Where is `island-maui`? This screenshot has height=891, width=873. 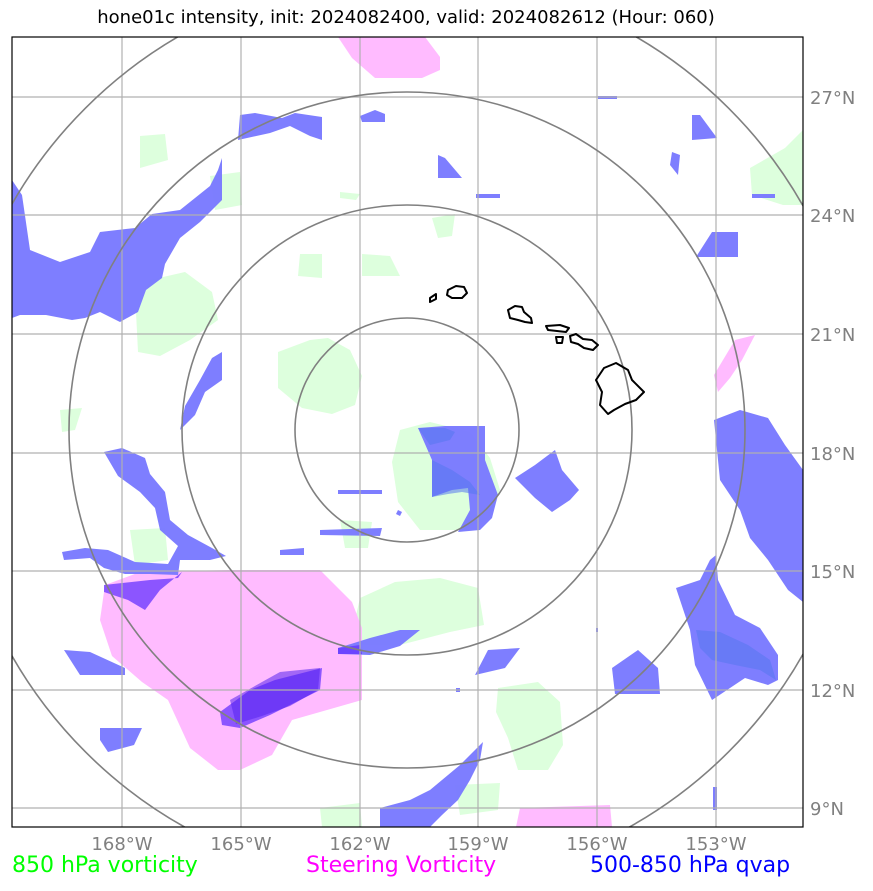 island-maui is located at coordinates (584, 342).